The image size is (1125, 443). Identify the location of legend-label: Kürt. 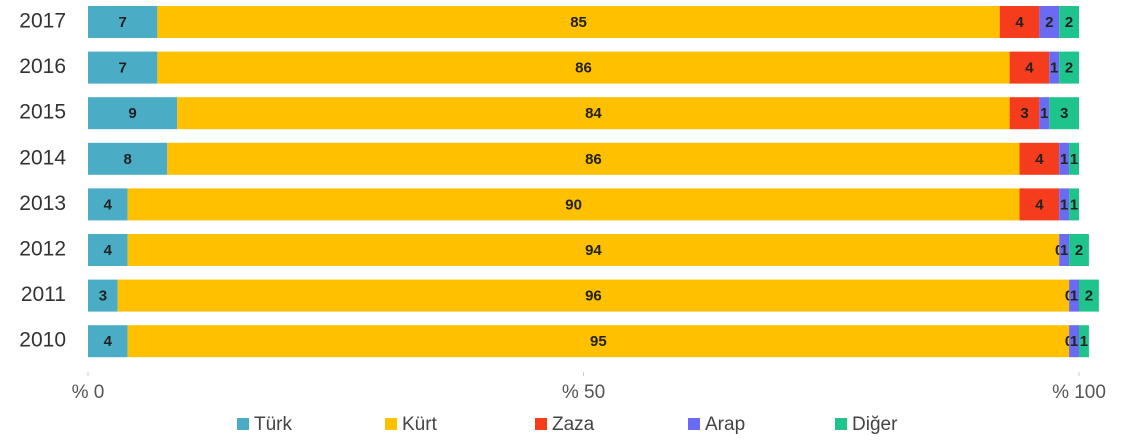
(420, 424).